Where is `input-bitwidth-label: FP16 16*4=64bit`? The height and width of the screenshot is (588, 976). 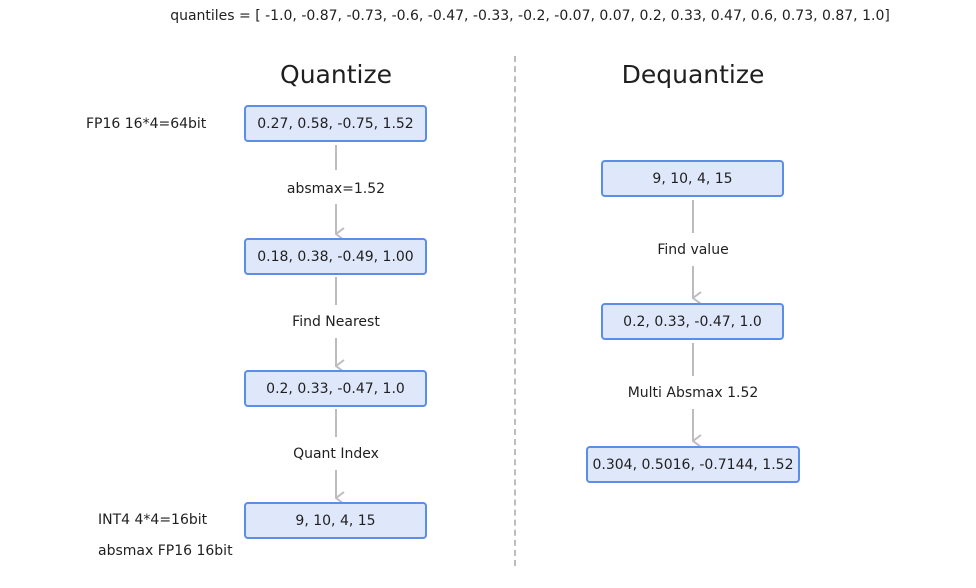
input-bitwidth-label: FP16 16*4=64bit is located at coordinates (146, 124).